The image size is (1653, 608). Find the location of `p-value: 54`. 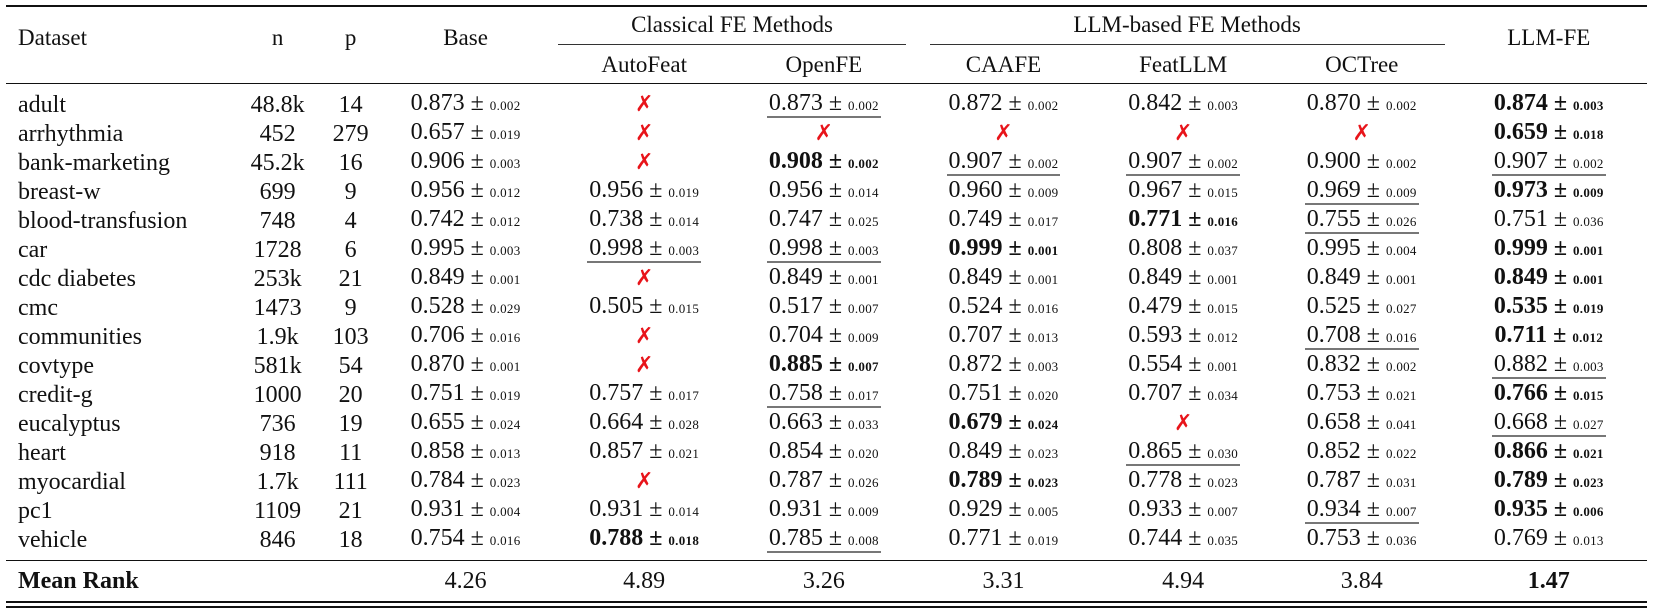

p-value: 54 is located at coordinates (350, 365).